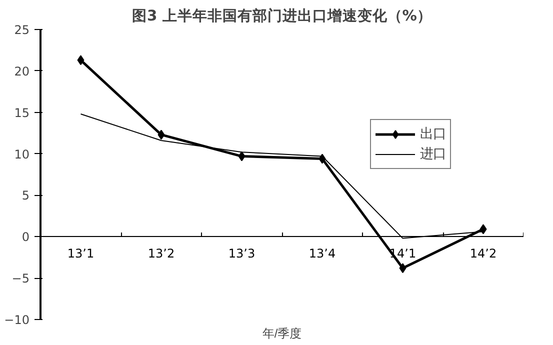 This screenshot has width=553, height=345. I want to click on y-tick-label: 20, so click(22, 71).